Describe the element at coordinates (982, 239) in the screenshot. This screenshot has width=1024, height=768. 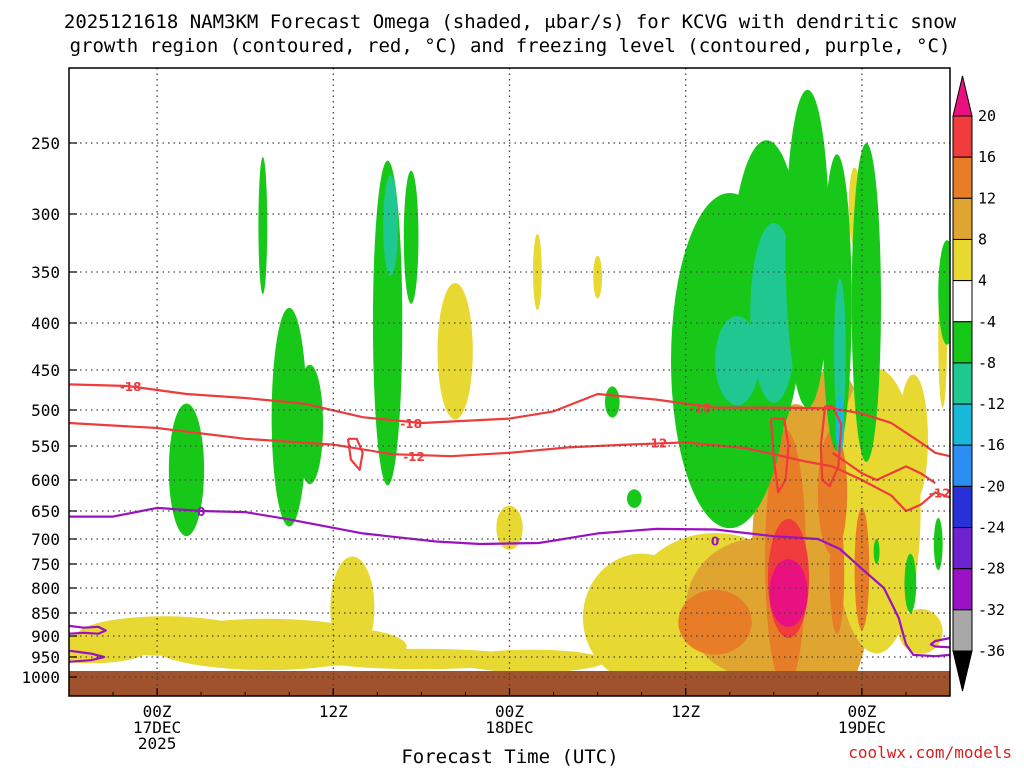
I see `colorbar-label: 8` at that location.